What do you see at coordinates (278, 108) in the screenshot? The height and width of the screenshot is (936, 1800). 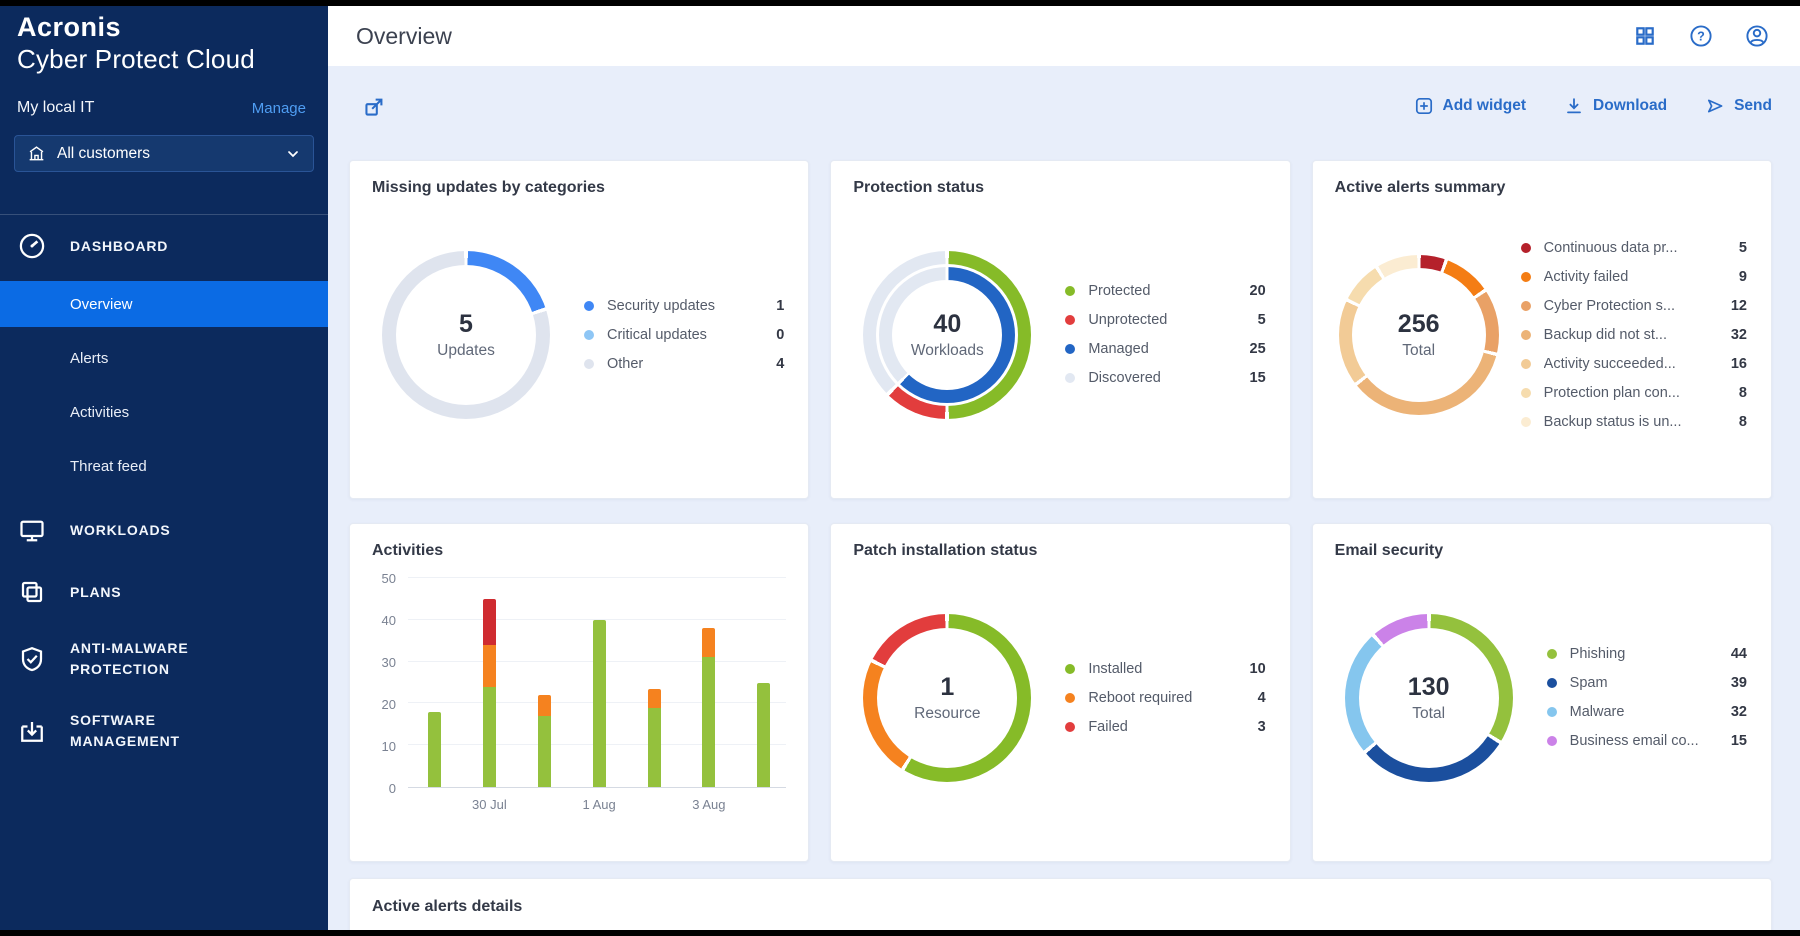 I see `manage-link: Manage` at bounding box center [278, 108].